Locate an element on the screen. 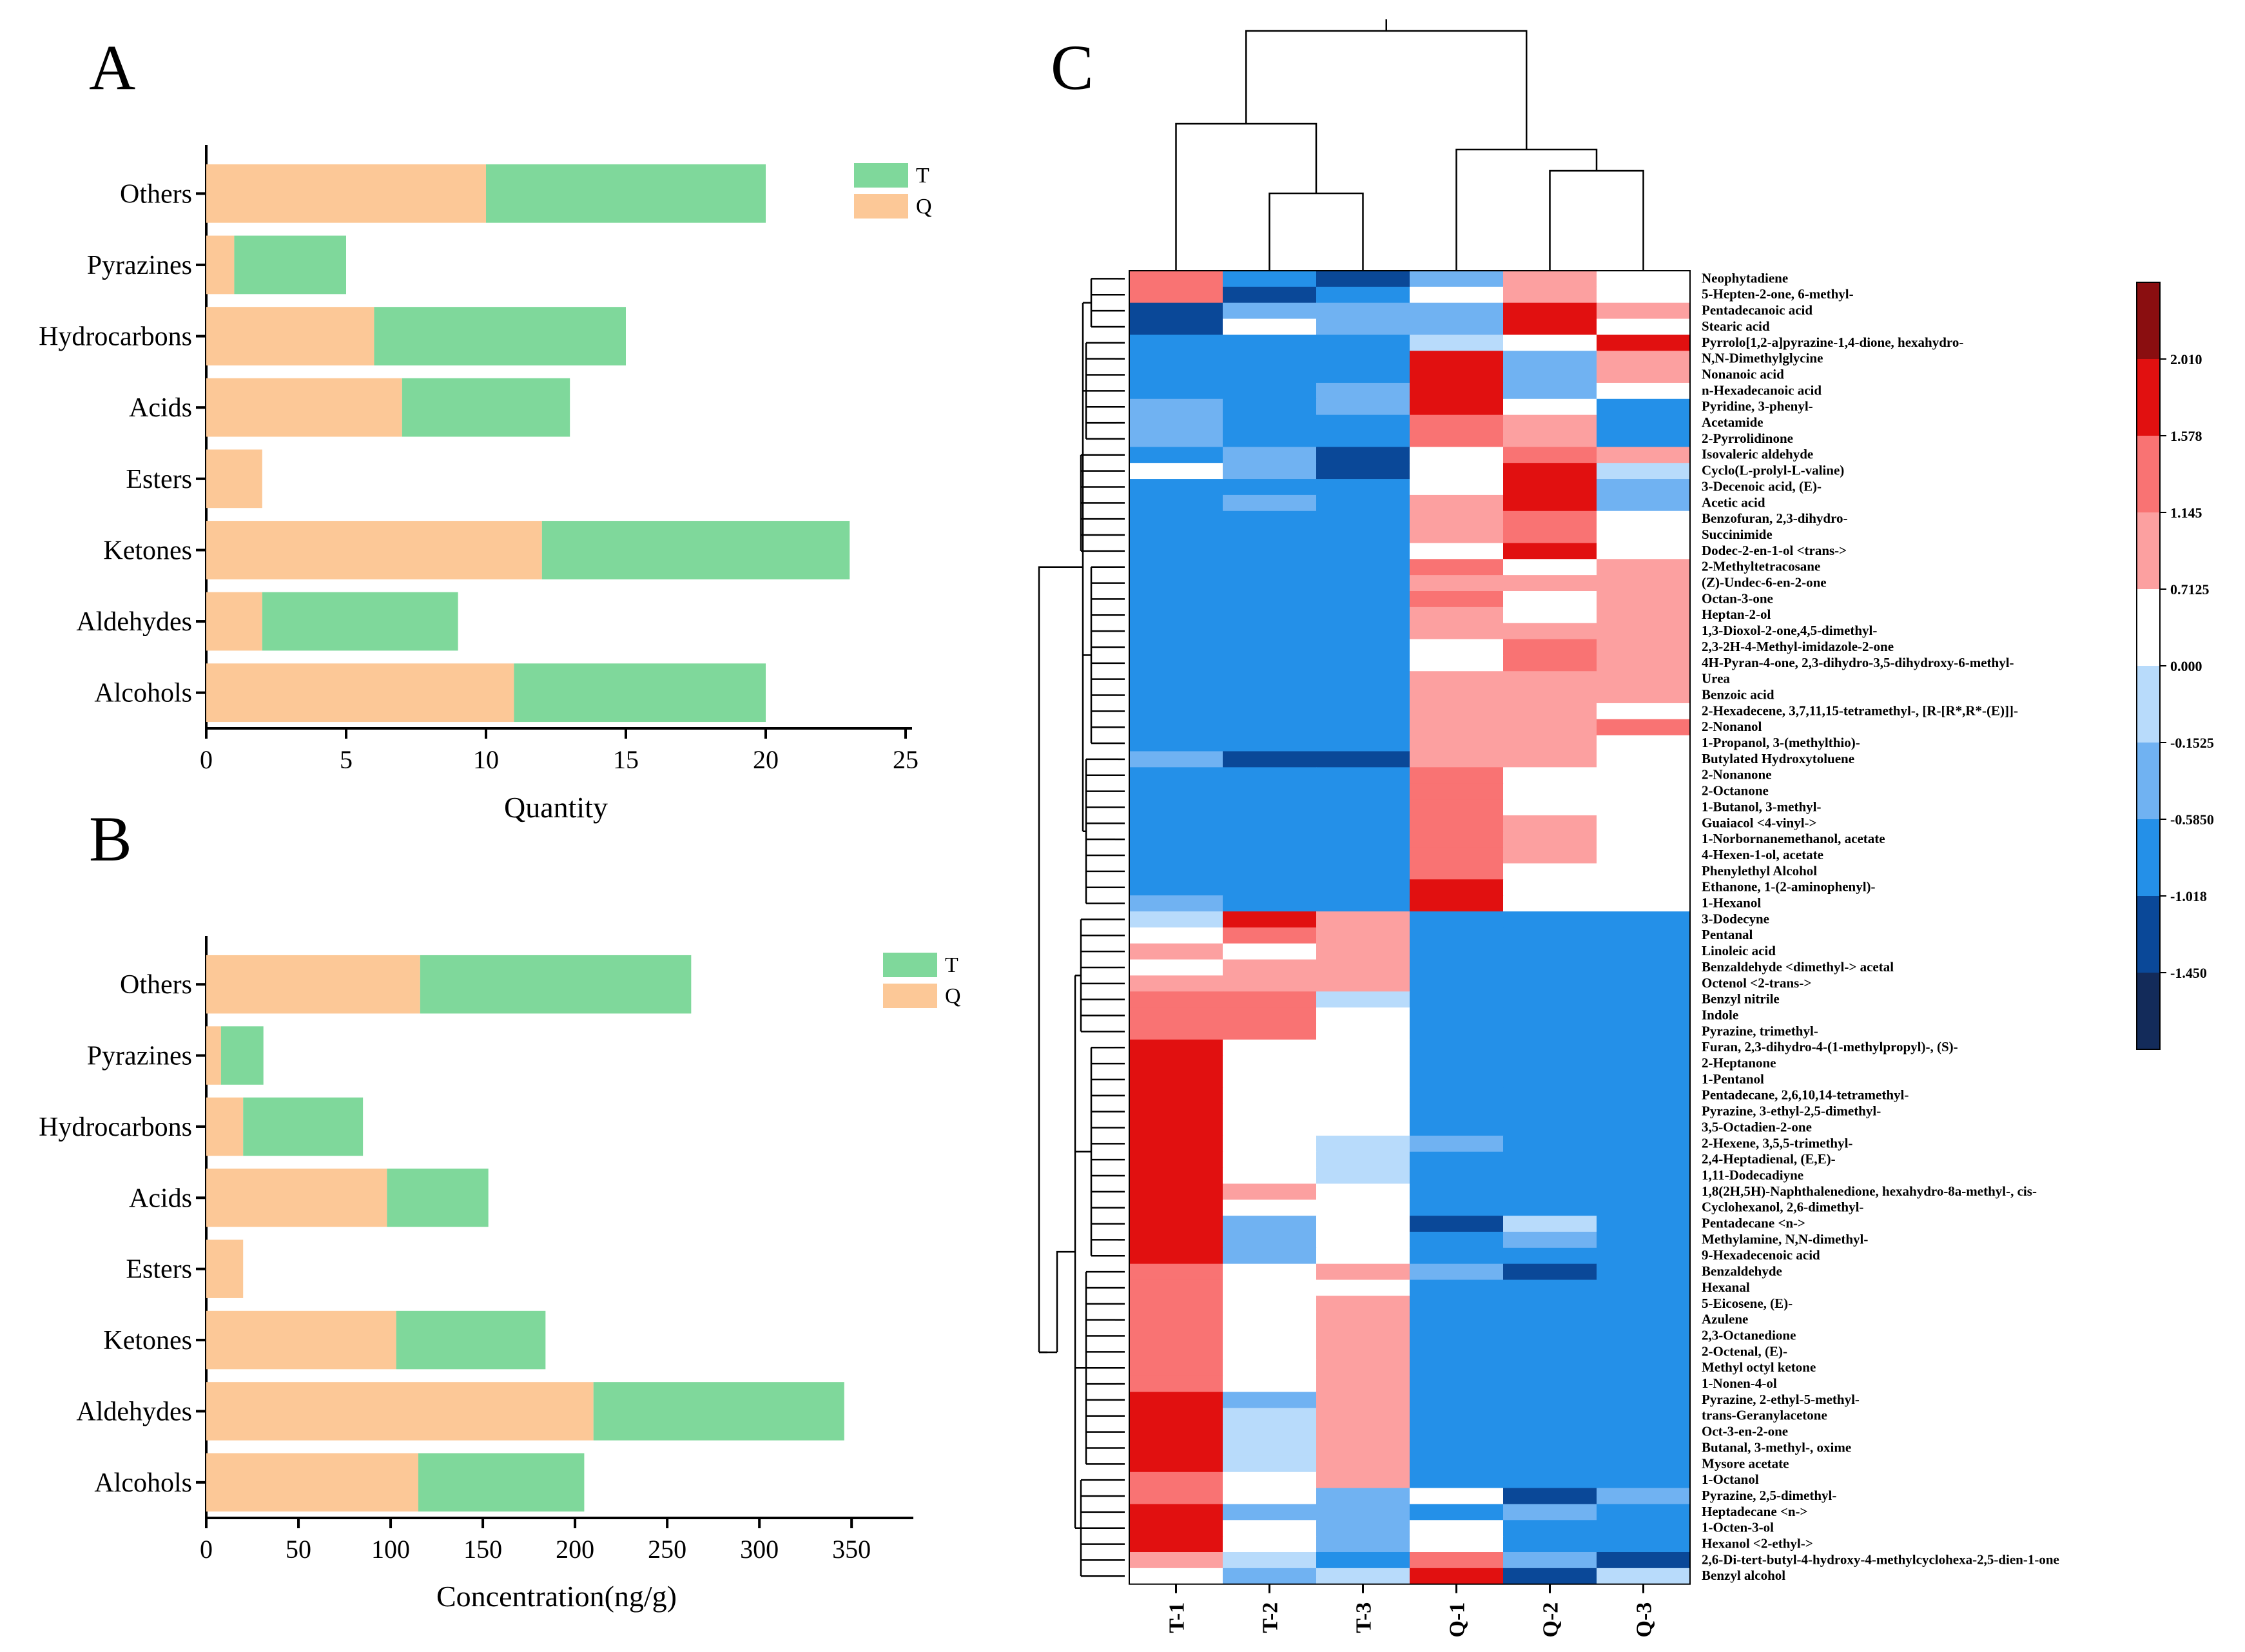 Image resolution: width=2245 pixels, height=1652 pixels. x-tick-label: 0 is located at coordinates (207, 759).